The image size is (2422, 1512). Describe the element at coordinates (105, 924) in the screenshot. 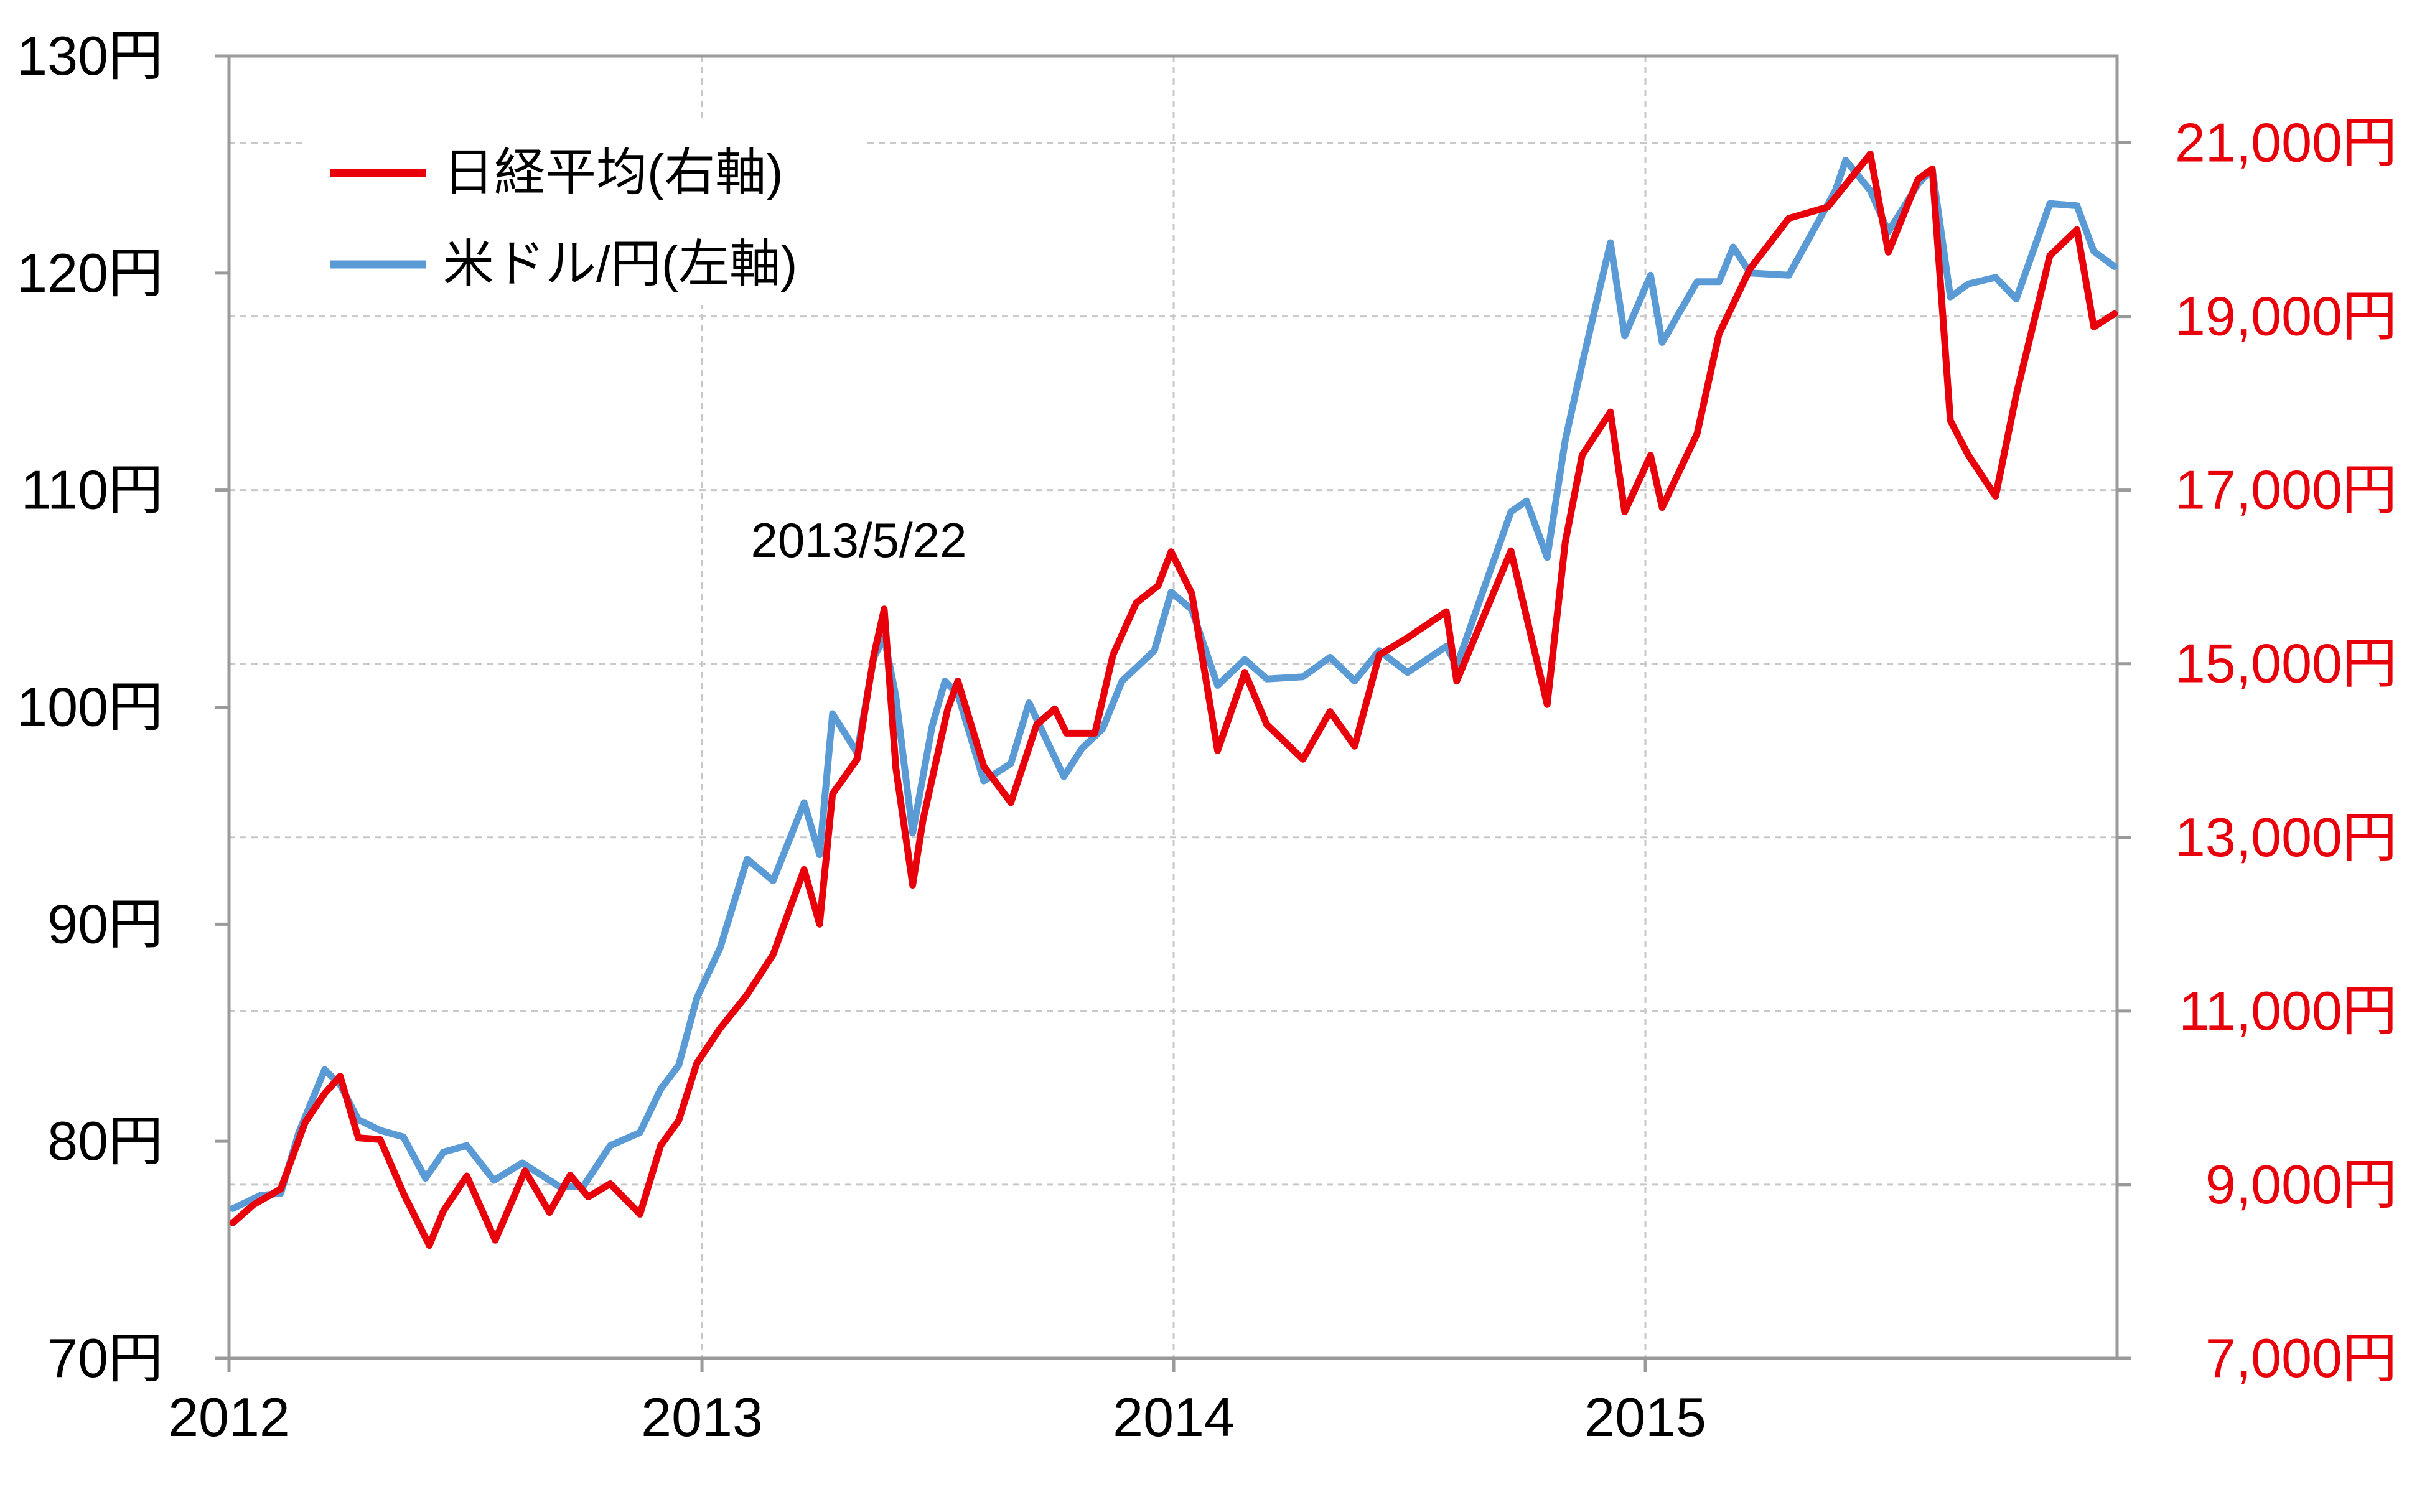

I see `y-left-tick-label: 90円` at that location.